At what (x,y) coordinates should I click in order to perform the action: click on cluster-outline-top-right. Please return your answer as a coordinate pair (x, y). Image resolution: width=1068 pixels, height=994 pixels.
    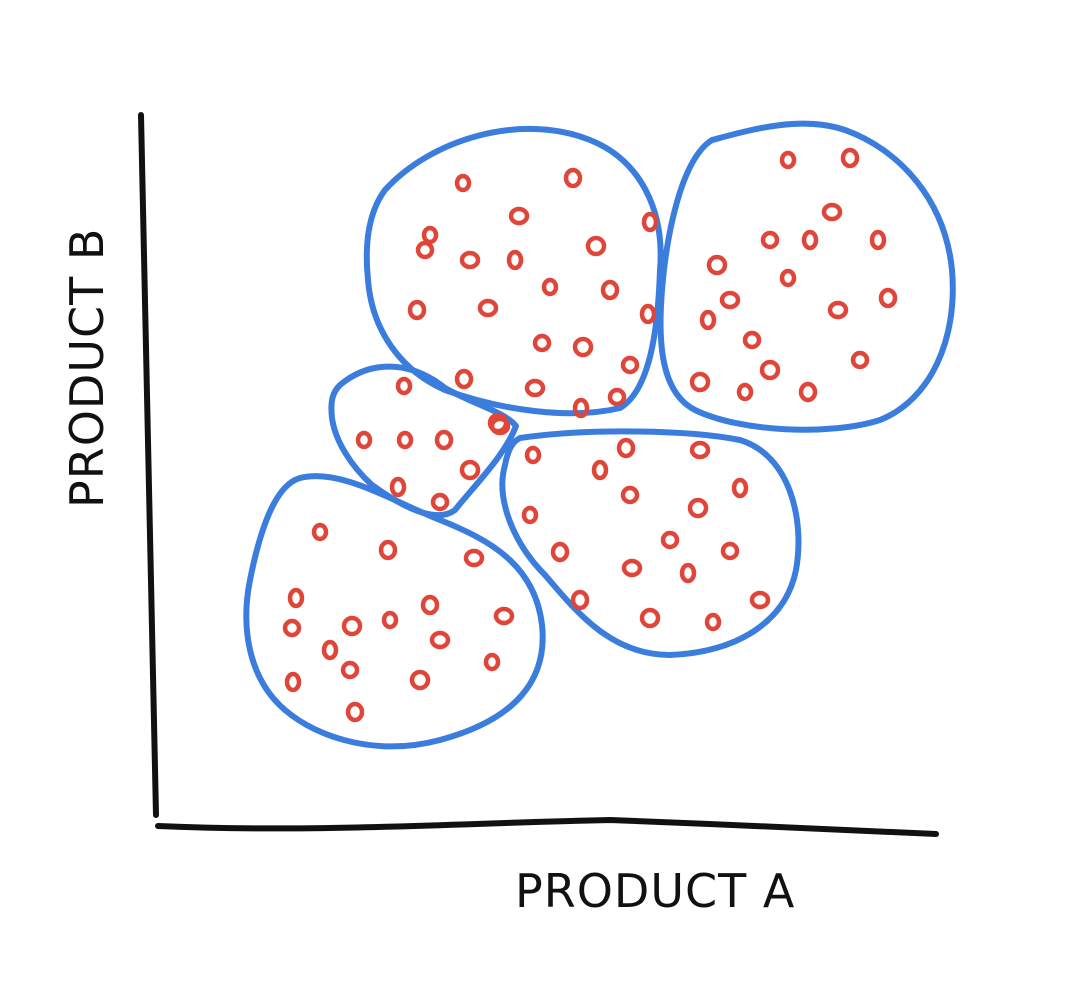
    Looking at the image, I should click on (806, 276).